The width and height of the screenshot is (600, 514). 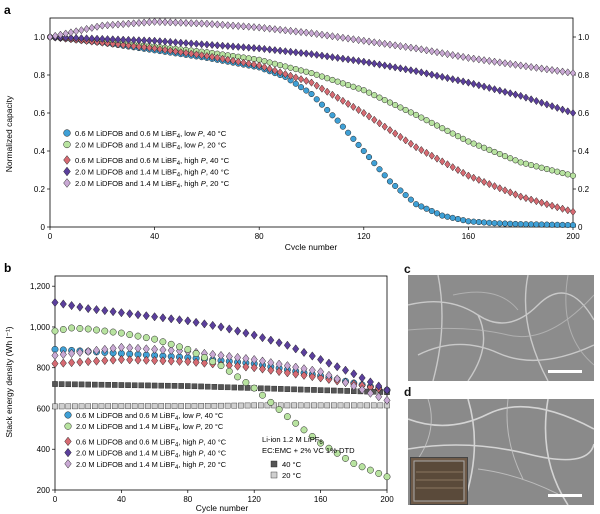 I want to click on sem-image-c, so click(x=501, y=328).